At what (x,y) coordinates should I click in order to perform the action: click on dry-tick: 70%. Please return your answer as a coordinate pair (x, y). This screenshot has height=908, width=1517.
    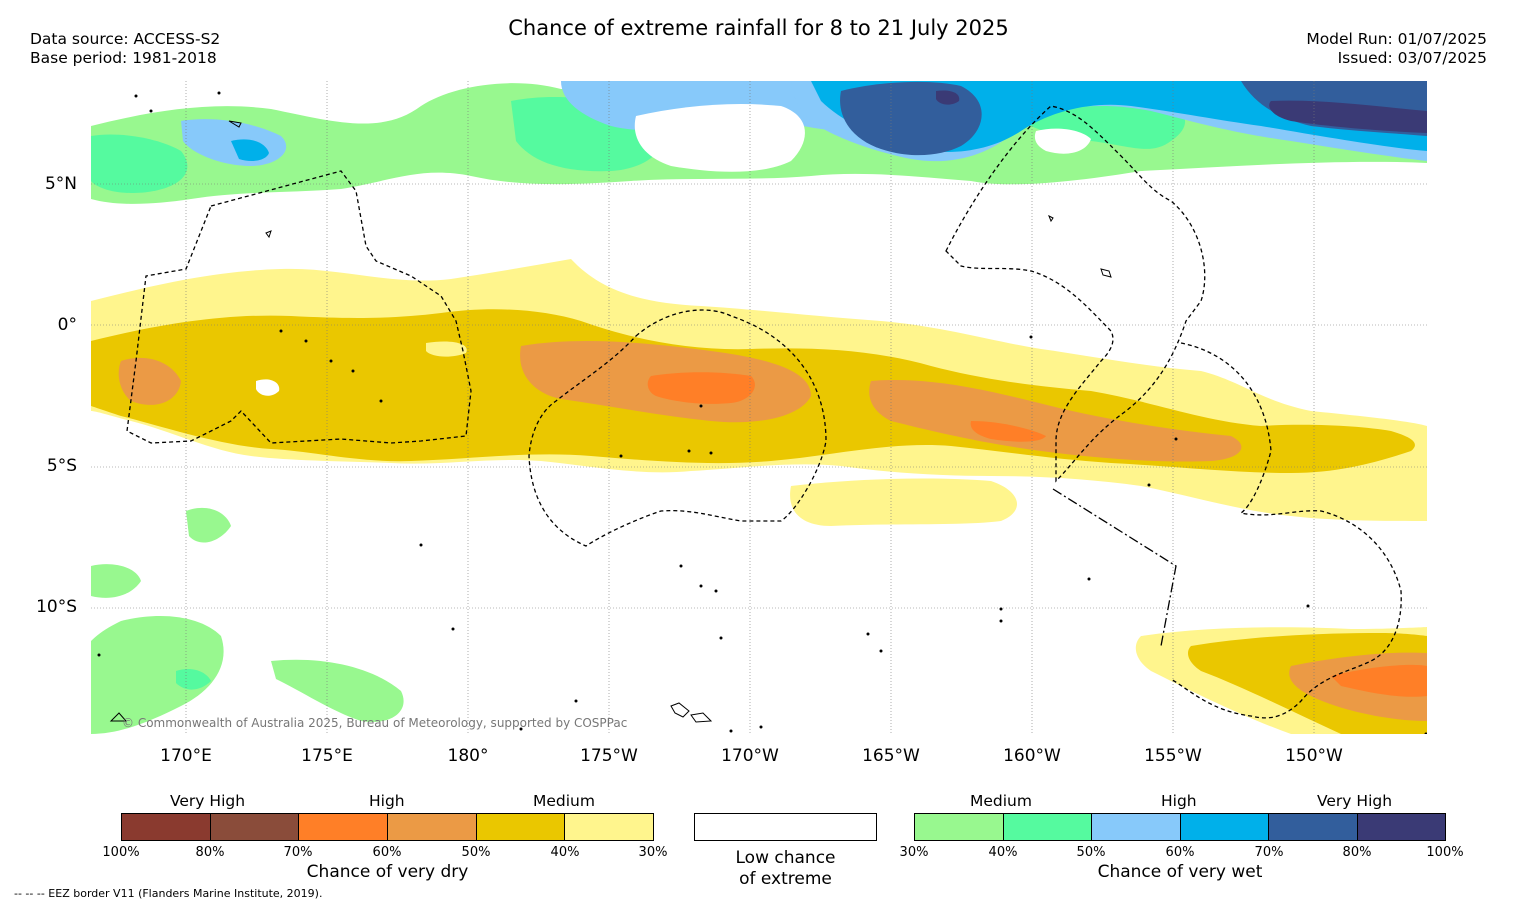
    Looking at the image, I should click on (298, 852).